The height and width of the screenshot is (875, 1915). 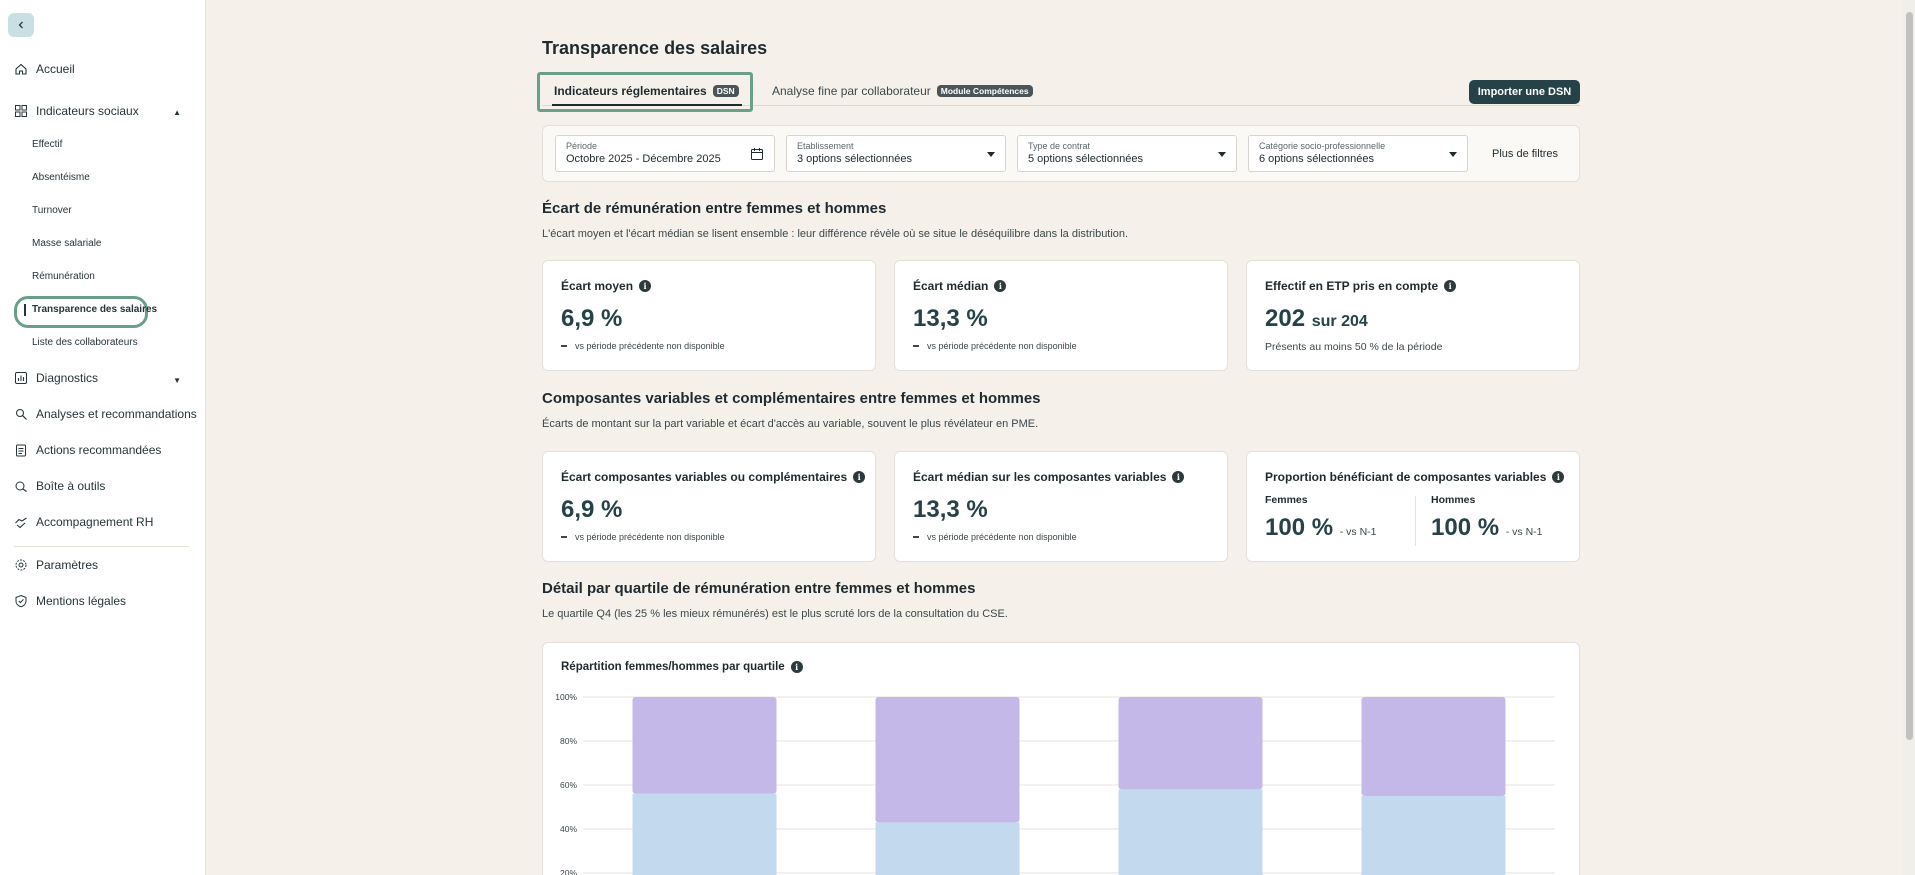 I want to click on bar-segment-q1-s1, so click(x=704, y=834).